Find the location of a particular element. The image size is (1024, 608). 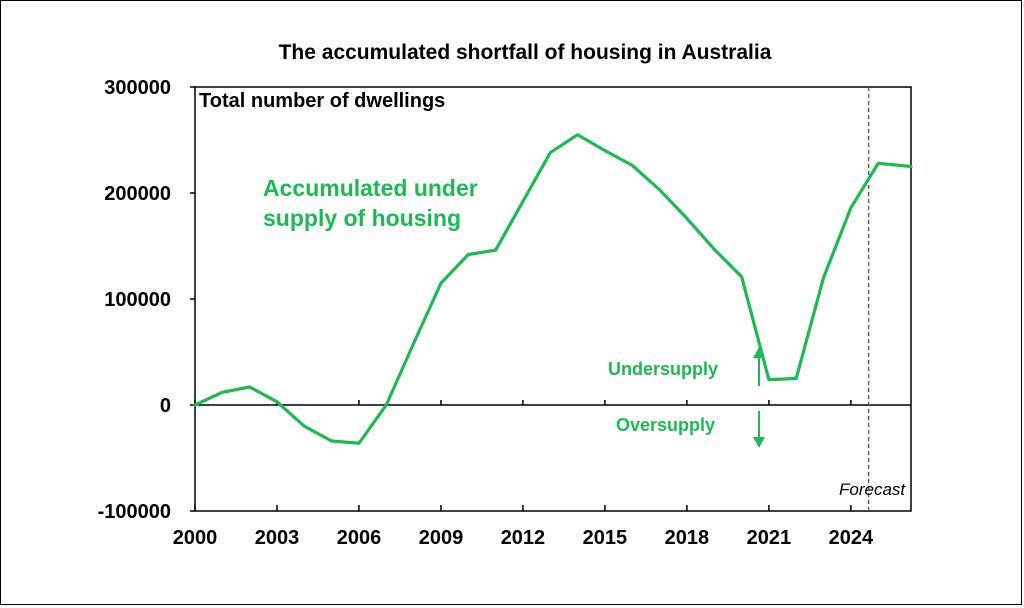

down-arrowhead-icon is located at coordinates (759, 442).